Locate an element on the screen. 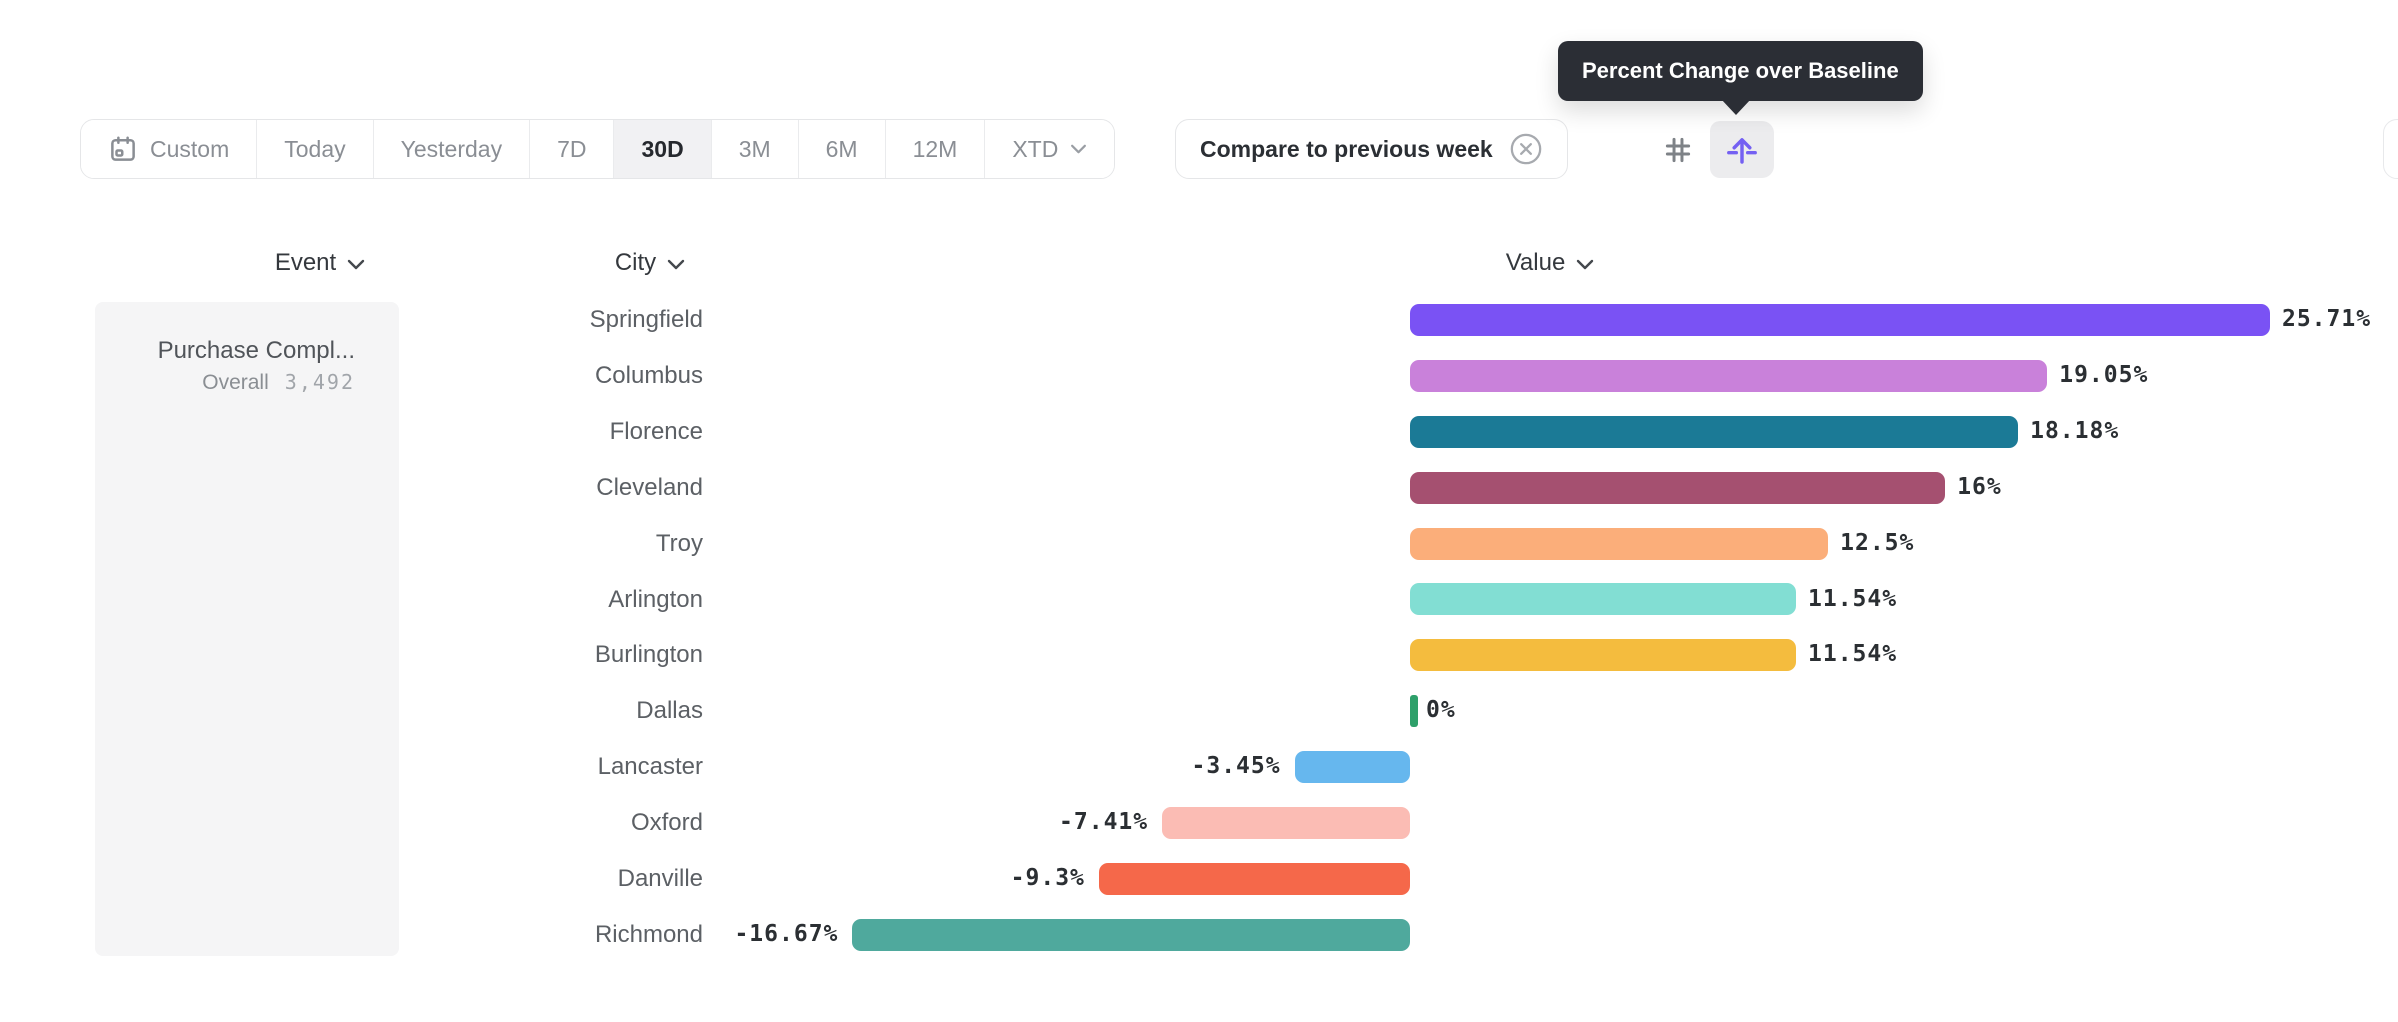  compare-chip: Compare to previous week is located at coordinates (1371, 149).